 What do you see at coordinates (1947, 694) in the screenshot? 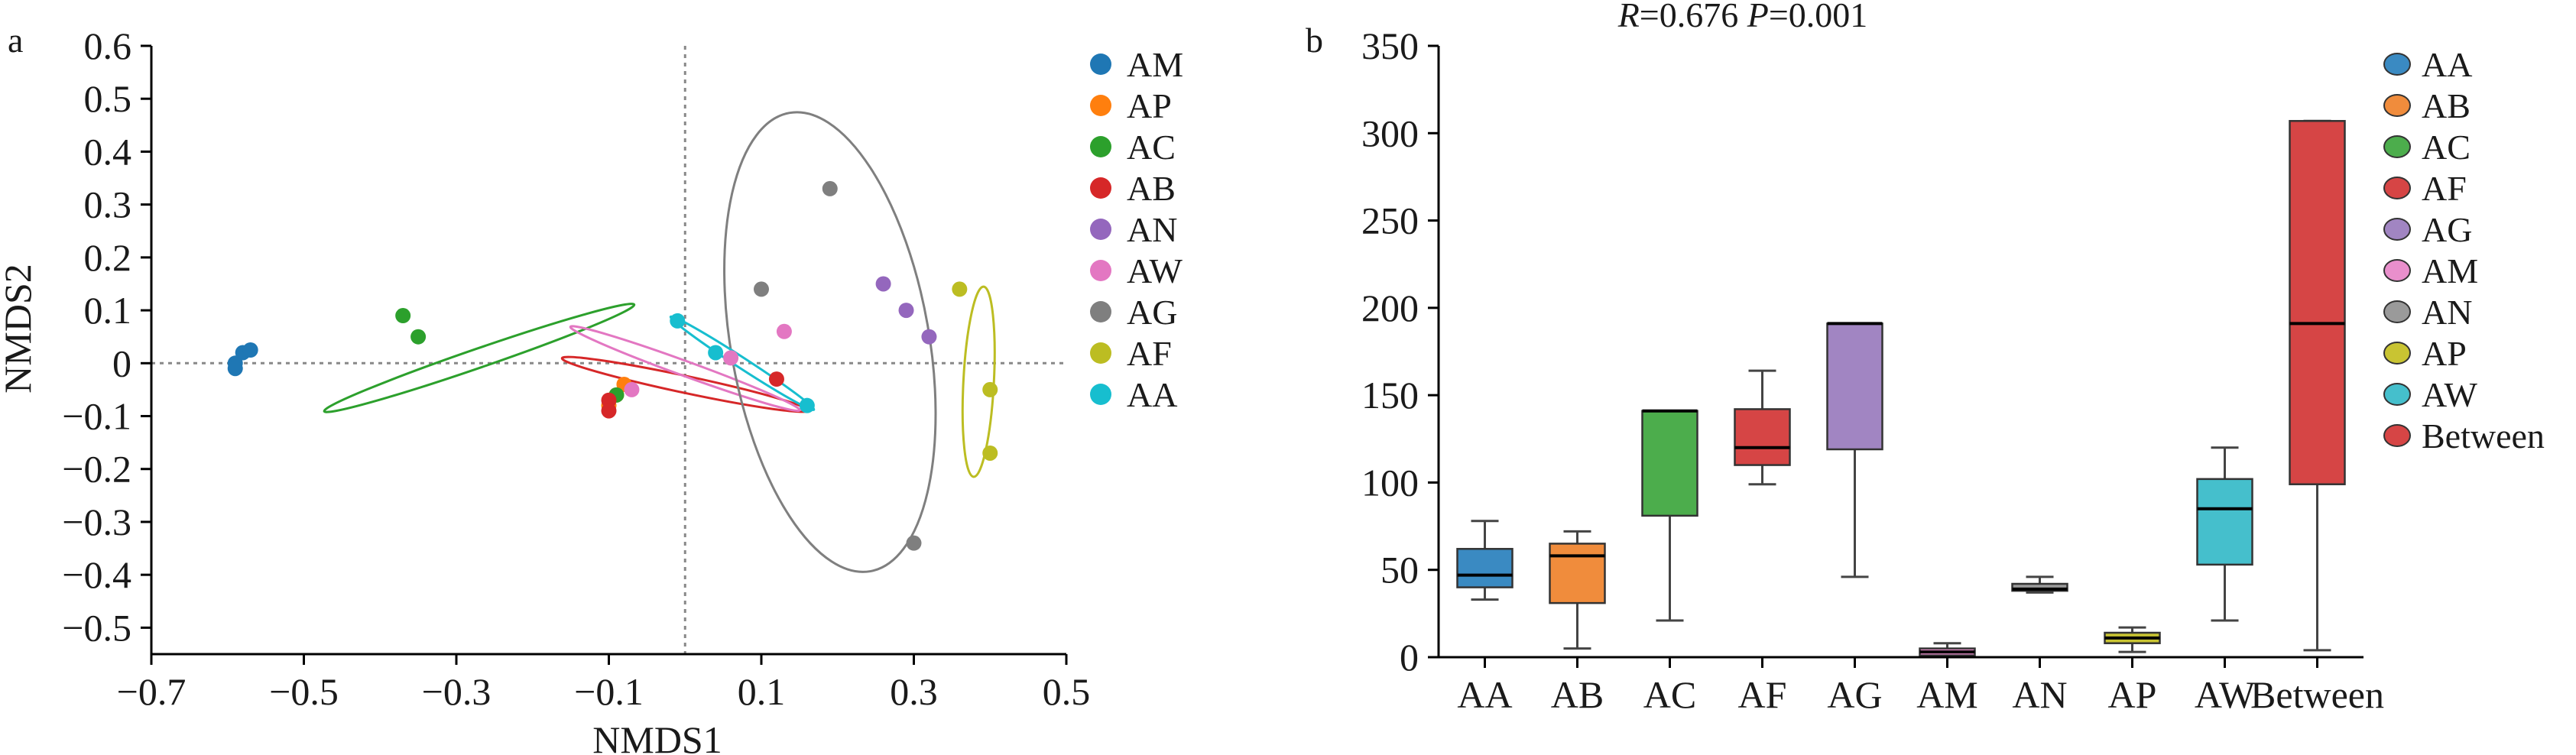
I see `x-tick-label: AM` at bounding box center [1947, 694].